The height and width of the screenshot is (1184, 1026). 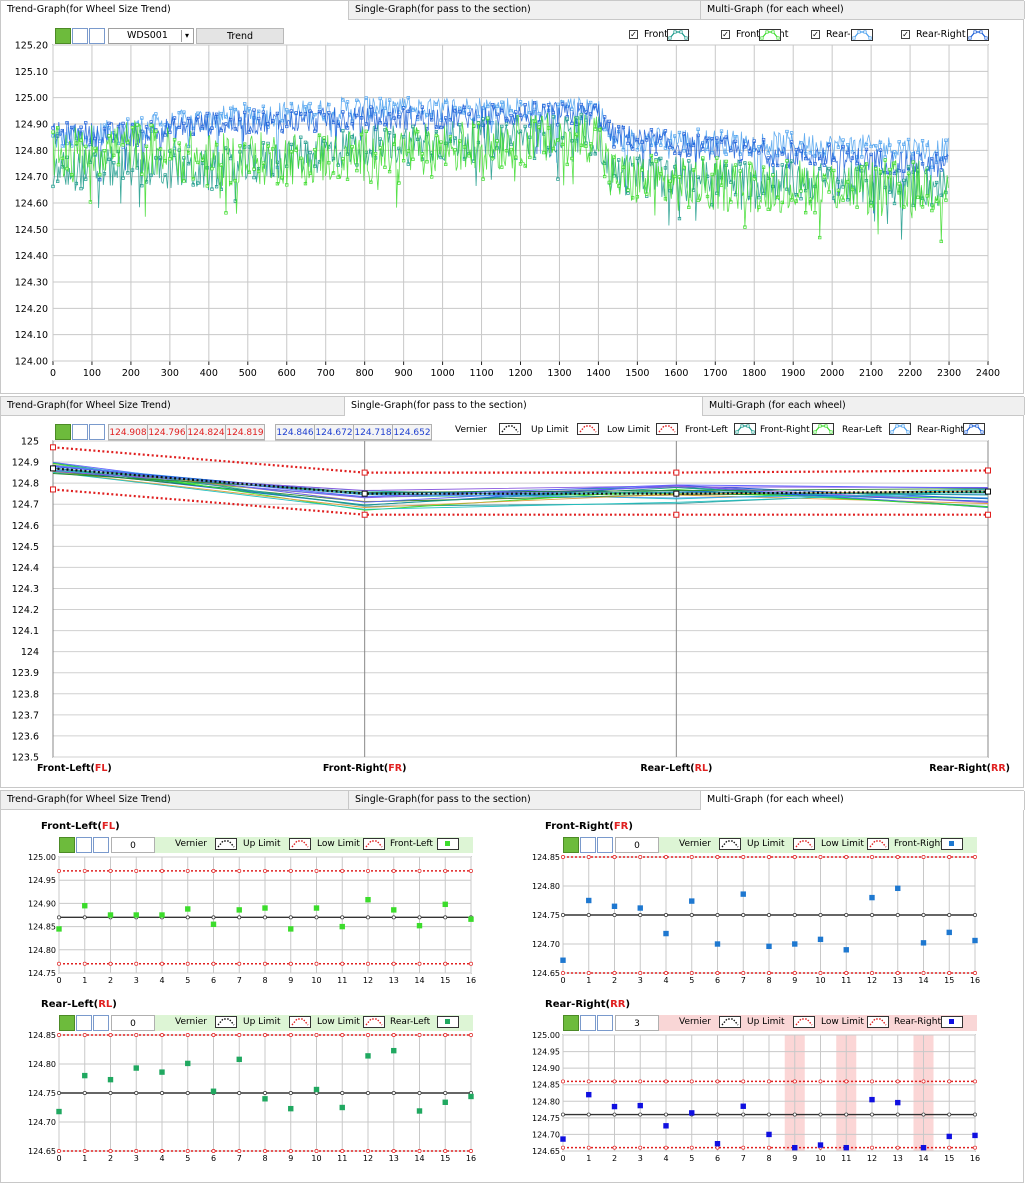 What do you see at coordinates (79, 1004) in the screenshot?
I see `multi-chart-title: Rear-Left(RL)` at bounding box center [79, 1004].